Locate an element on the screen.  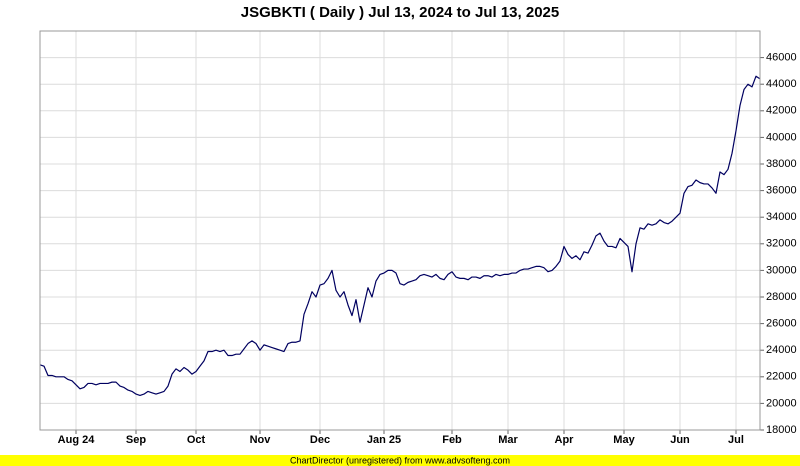
x-tick-label: Jul is located at coordinates (736, 440).